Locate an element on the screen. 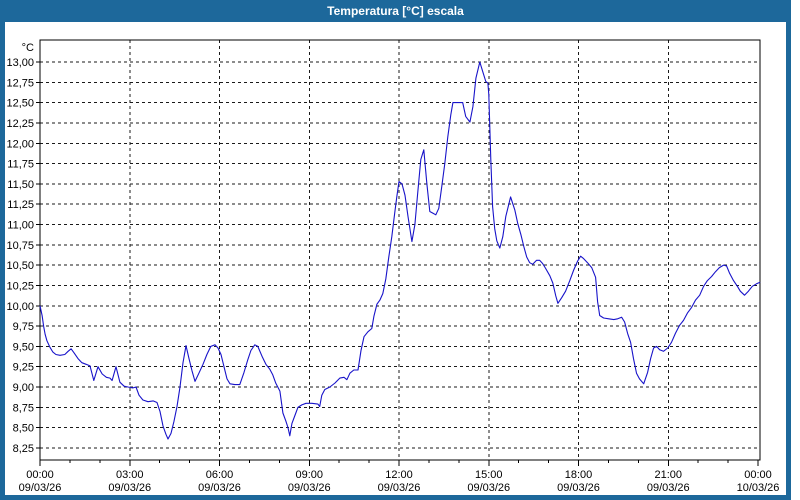 The height and width of the screenshot is (500, 800). x-tick-time-label: 12:00 is located at coordinates (399, 475).